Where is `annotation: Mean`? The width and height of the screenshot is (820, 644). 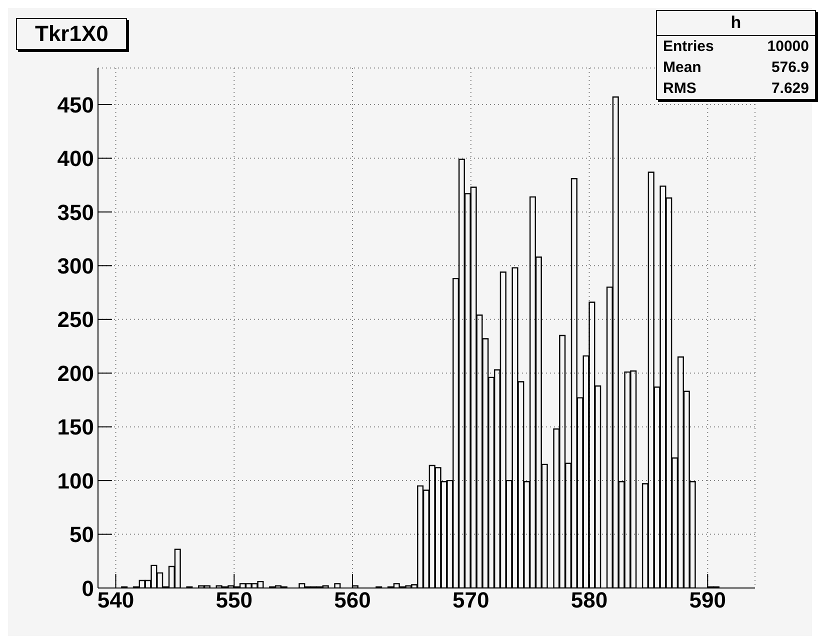
annotation: Mean is located at coordinates (682, 67).